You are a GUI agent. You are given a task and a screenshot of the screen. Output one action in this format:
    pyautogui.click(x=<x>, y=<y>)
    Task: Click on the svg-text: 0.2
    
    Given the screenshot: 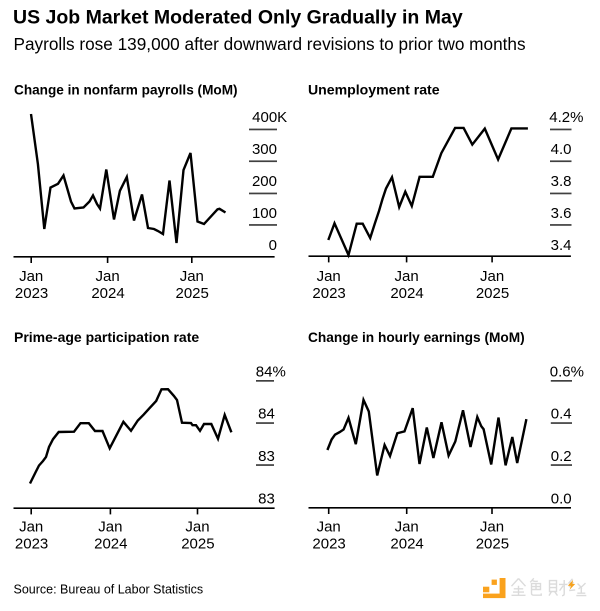 What is the action you would take?
    pyautogui.click(x=561, y=456)
    